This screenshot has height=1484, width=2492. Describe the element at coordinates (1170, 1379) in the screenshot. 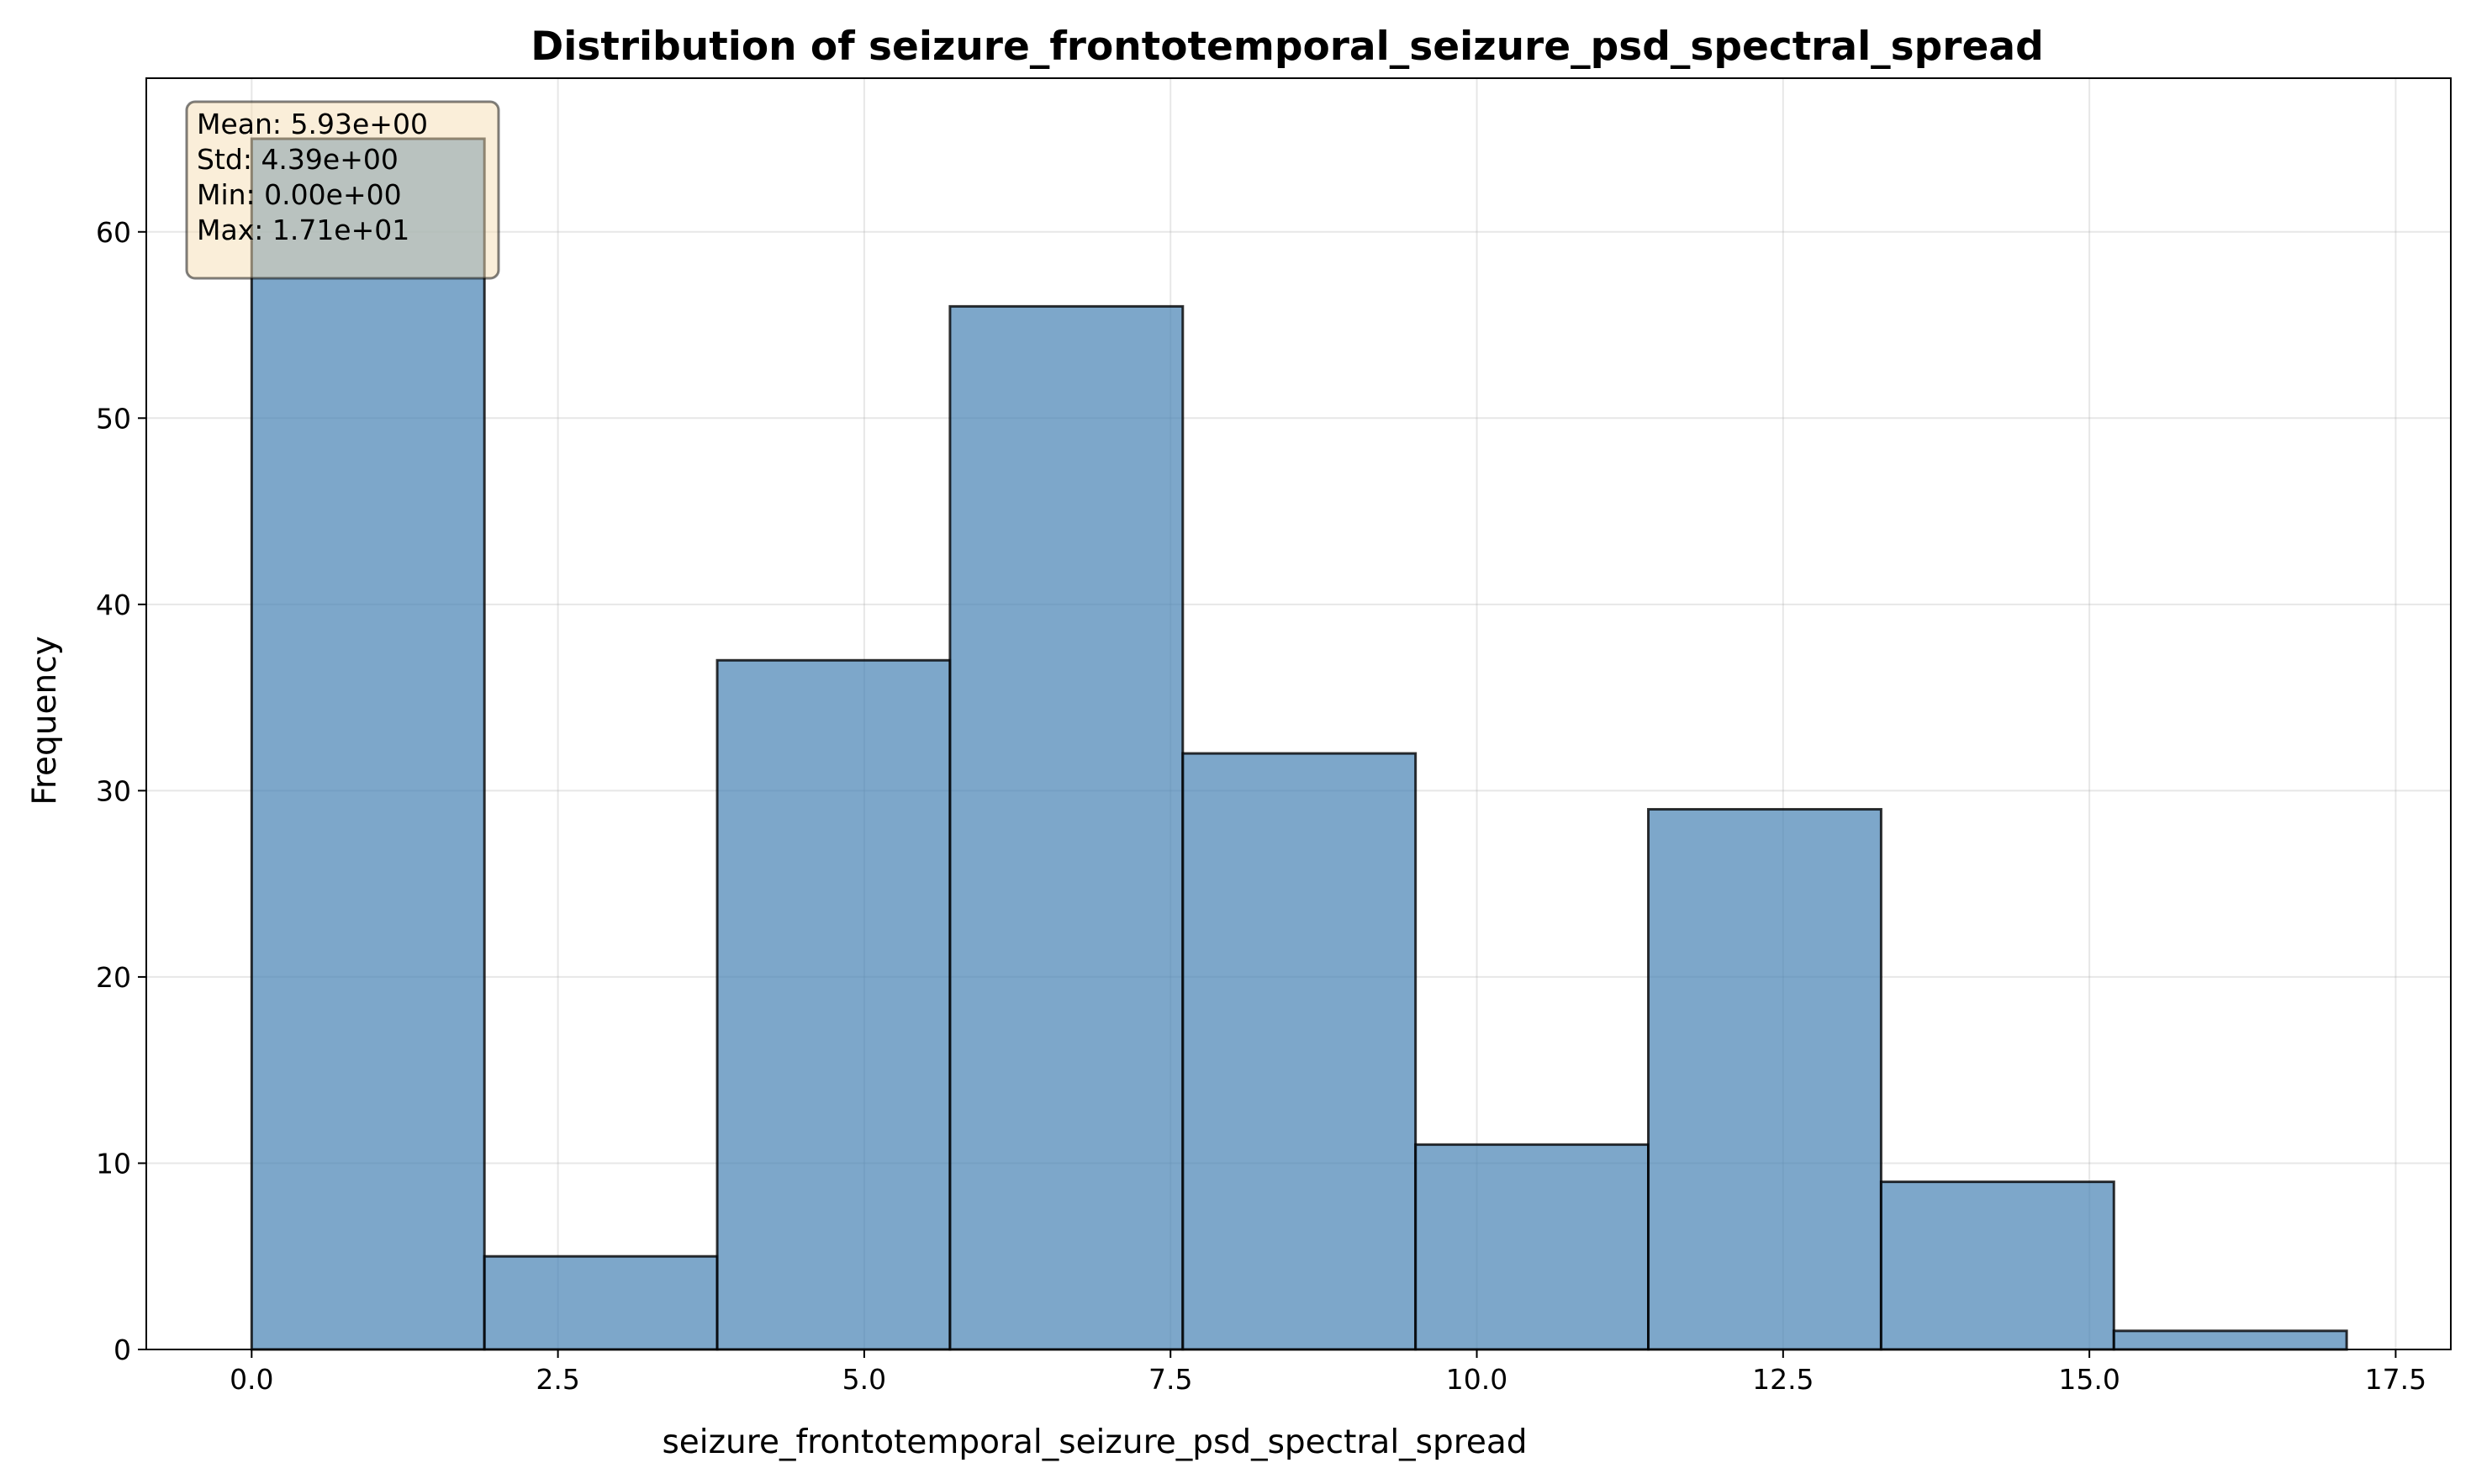

I see `x-tick-label-3: 7.5` at that location.